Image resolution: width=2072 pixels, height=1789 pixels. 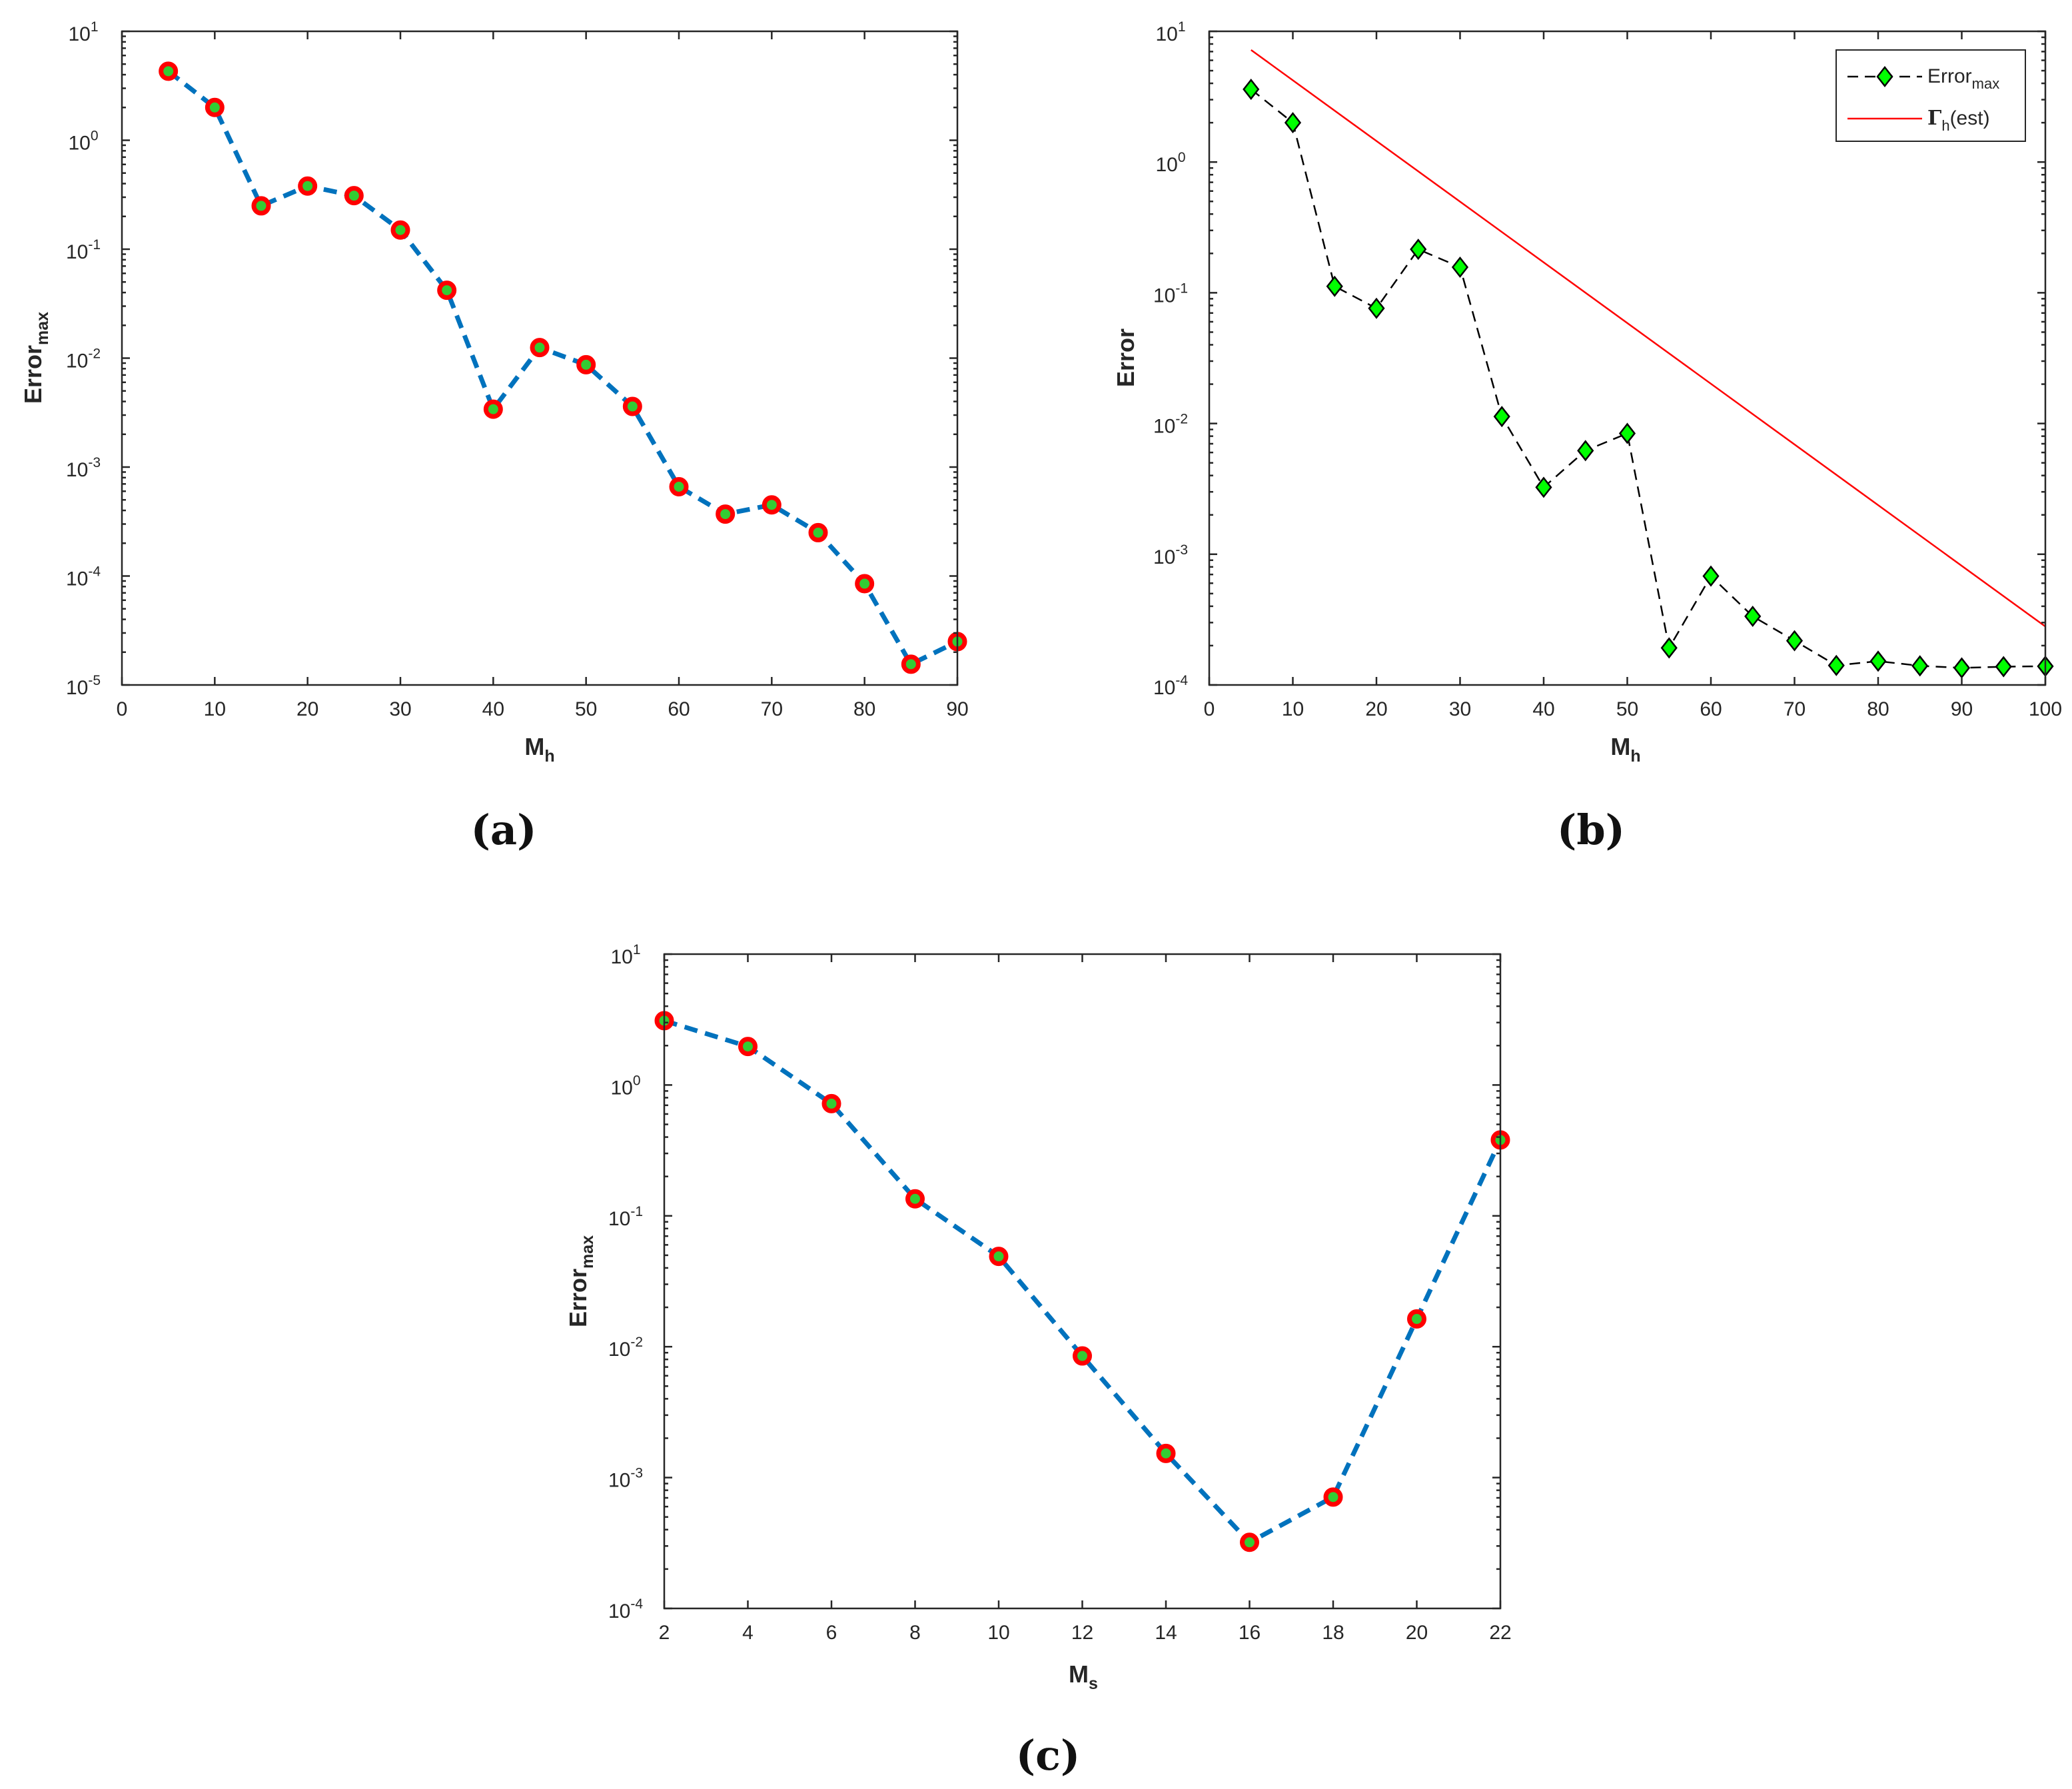 What do you see at coordinates (1333, 1633) in the screenshot?
I see `x-tick-label: 18` at bounding box center [1333, 1633].